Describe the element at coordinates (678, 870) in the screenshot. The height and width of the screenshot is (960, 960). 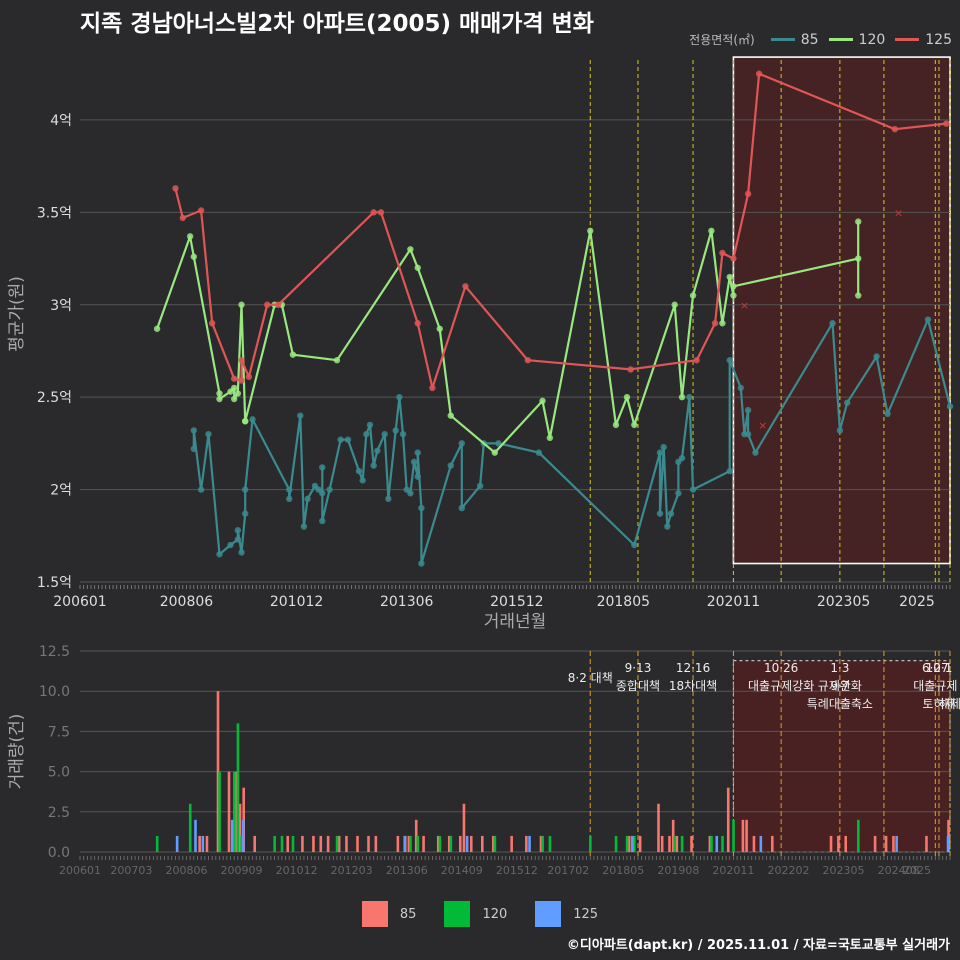
I see `volume-xtick-label: 201908` at that location.